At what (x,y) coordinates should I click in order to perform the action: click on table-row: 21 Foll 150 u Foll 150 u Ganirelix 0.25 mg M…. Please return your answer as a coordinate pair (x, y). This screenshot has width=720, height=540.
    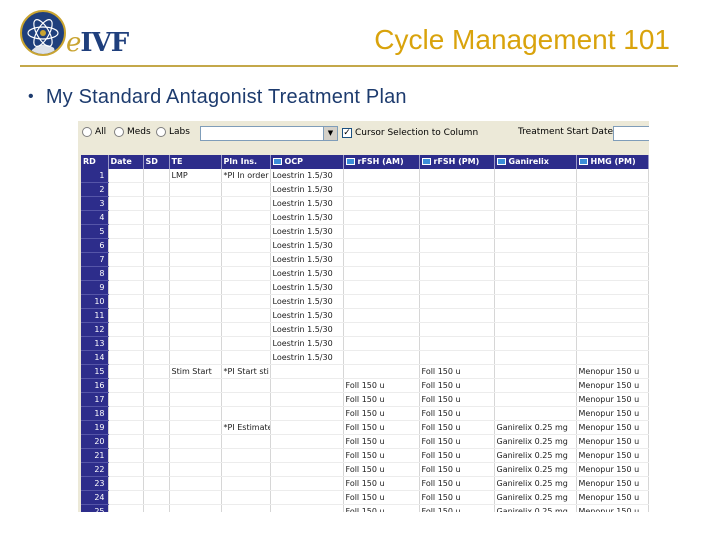
    Looking at the image, I should click on (365, 455).